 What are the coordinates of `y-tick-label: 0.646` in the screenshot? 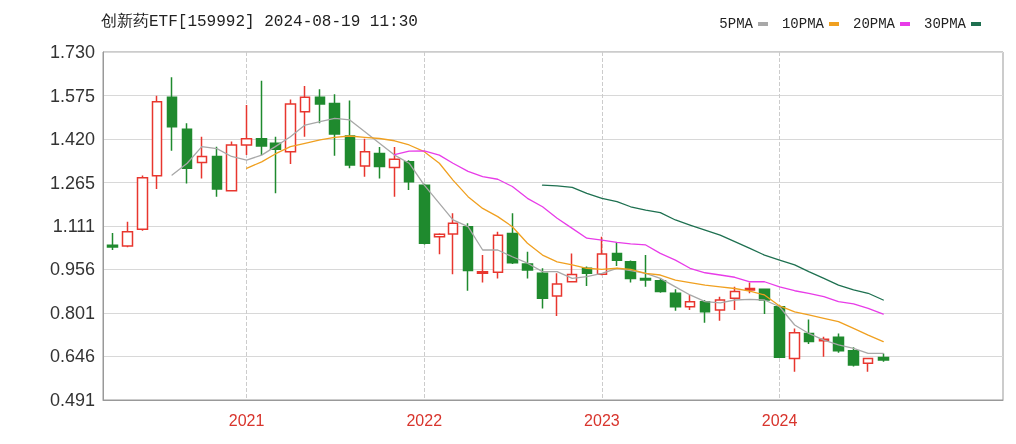 It's located at (72, 356).